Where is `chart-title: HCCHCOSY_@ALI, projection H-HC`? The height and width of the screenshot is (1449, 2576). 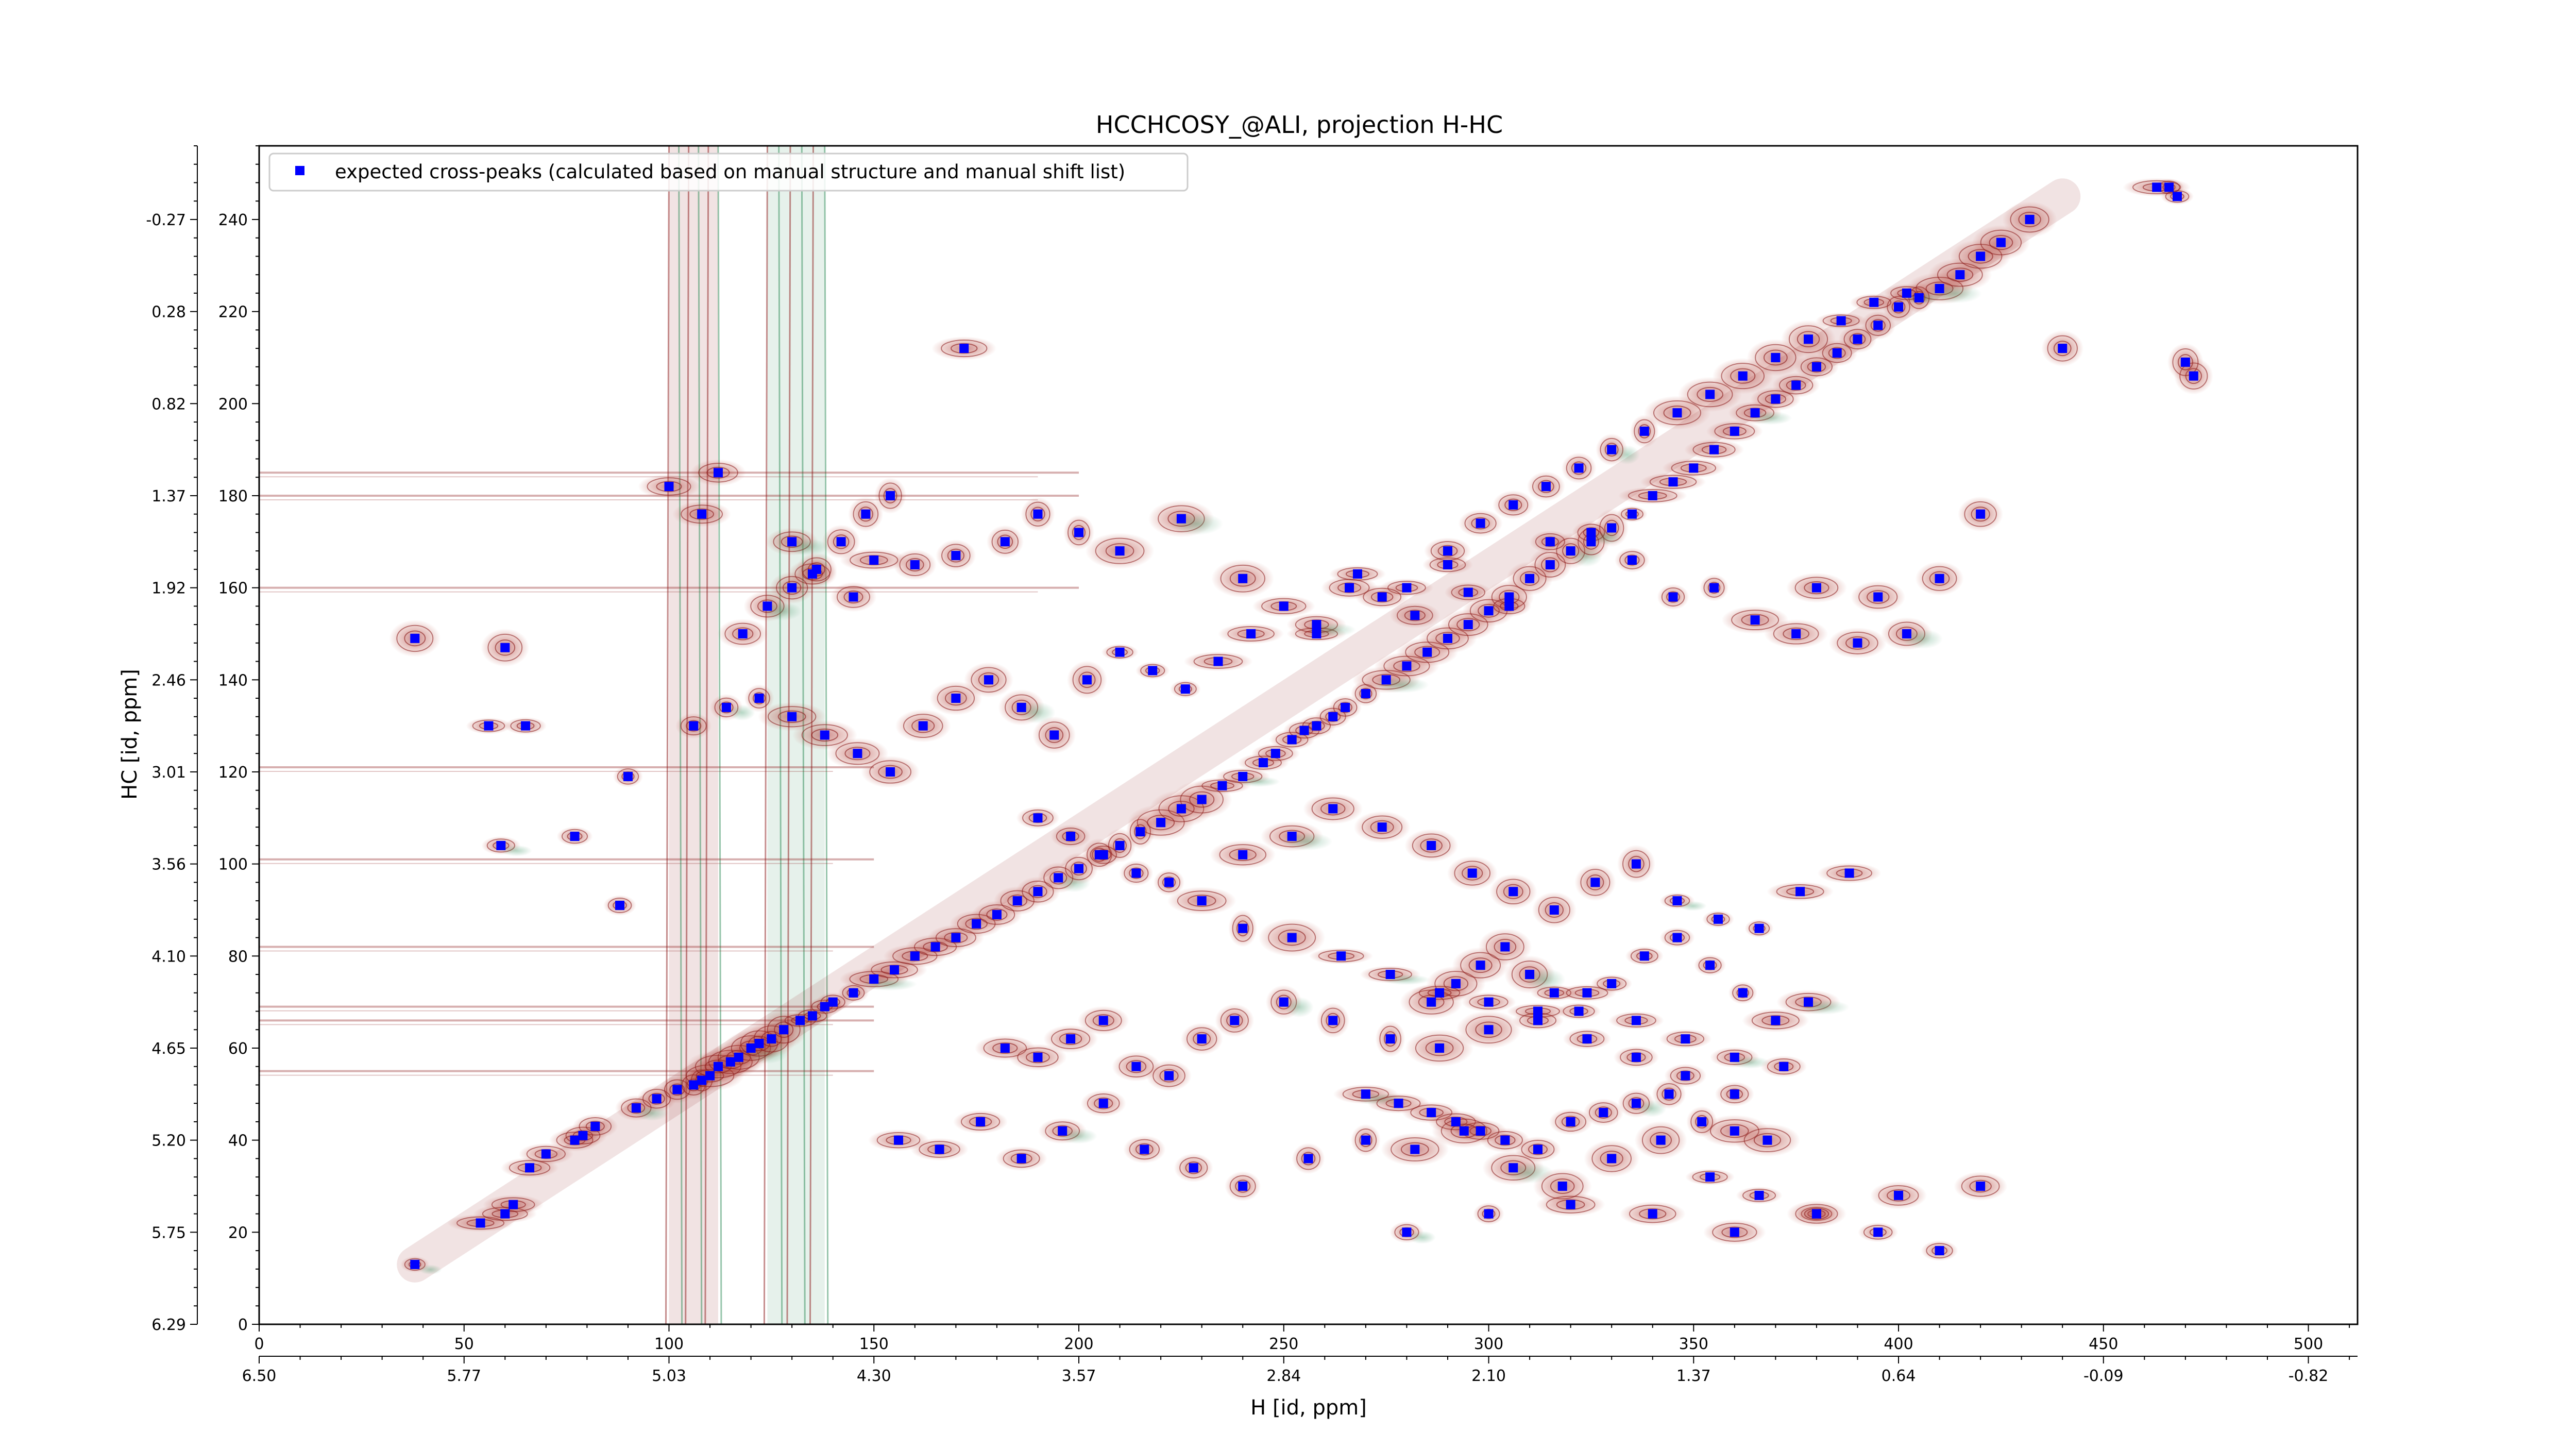 chart-title: HCCHCOSY_@ALI, projection H-HC is located at coordinates (1299, 125).